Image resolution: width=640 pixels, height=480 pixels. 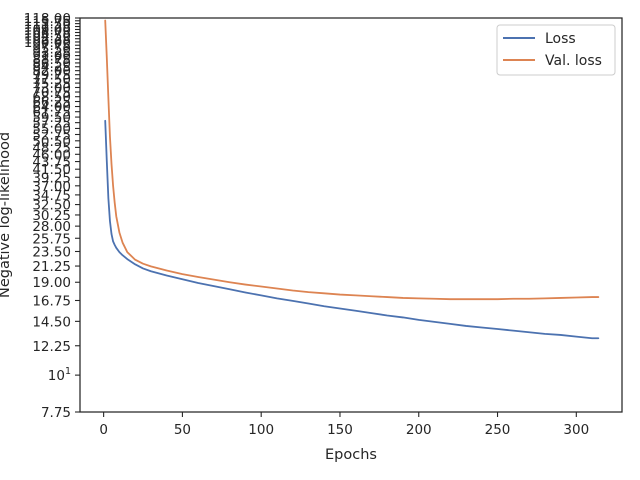 What do you see at coordinates (556, 50) in the screenshot?
I see `legend: Loss Val. loss` at bounding box center [556, 50].